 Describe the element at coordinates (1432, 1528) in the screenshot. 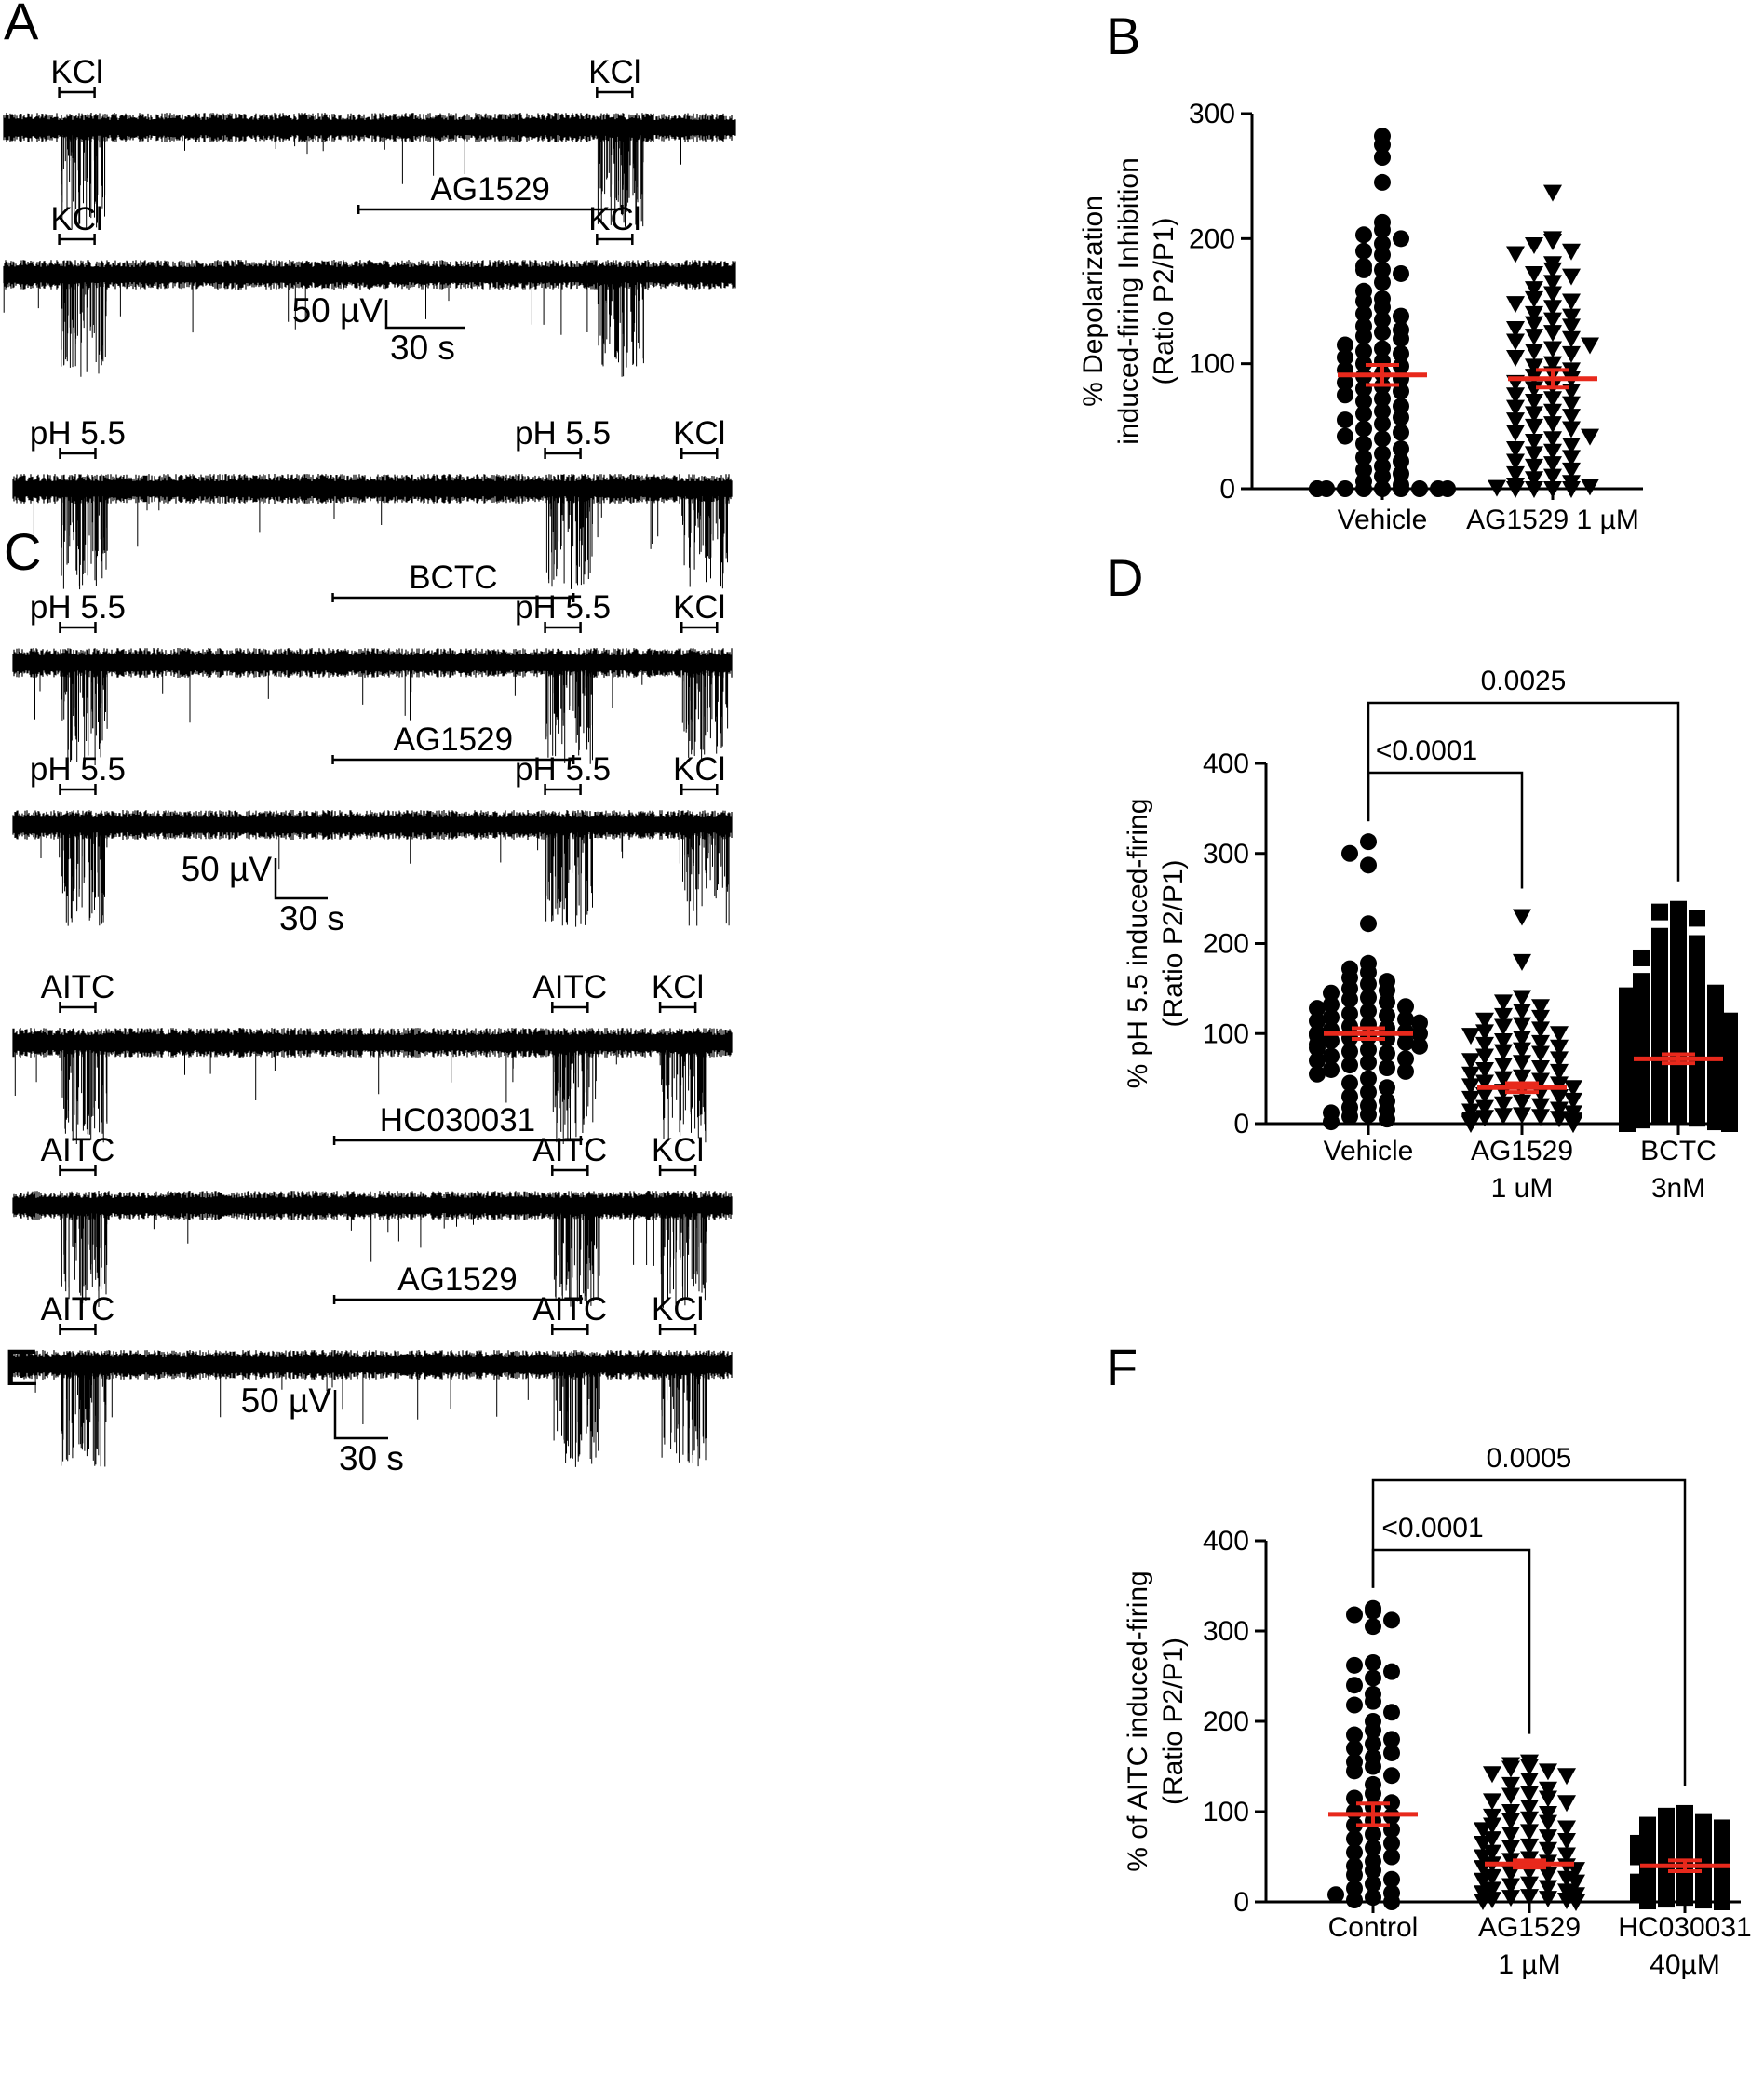

I see `p-value-label: <0.0001` at that location.